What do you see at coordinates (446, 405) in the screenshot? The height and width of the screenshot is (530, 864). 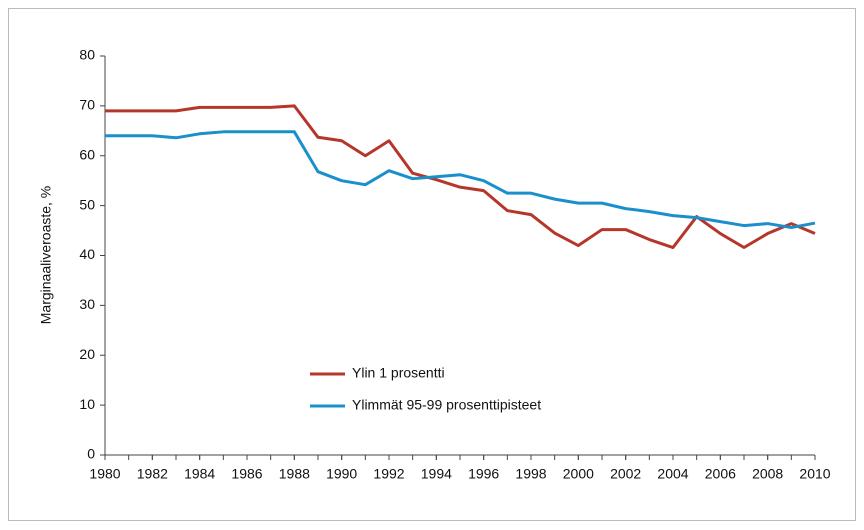 I see `legend-label: Ylimmät 95-99 prosenttipisteet` at bounding box center [446, 405].